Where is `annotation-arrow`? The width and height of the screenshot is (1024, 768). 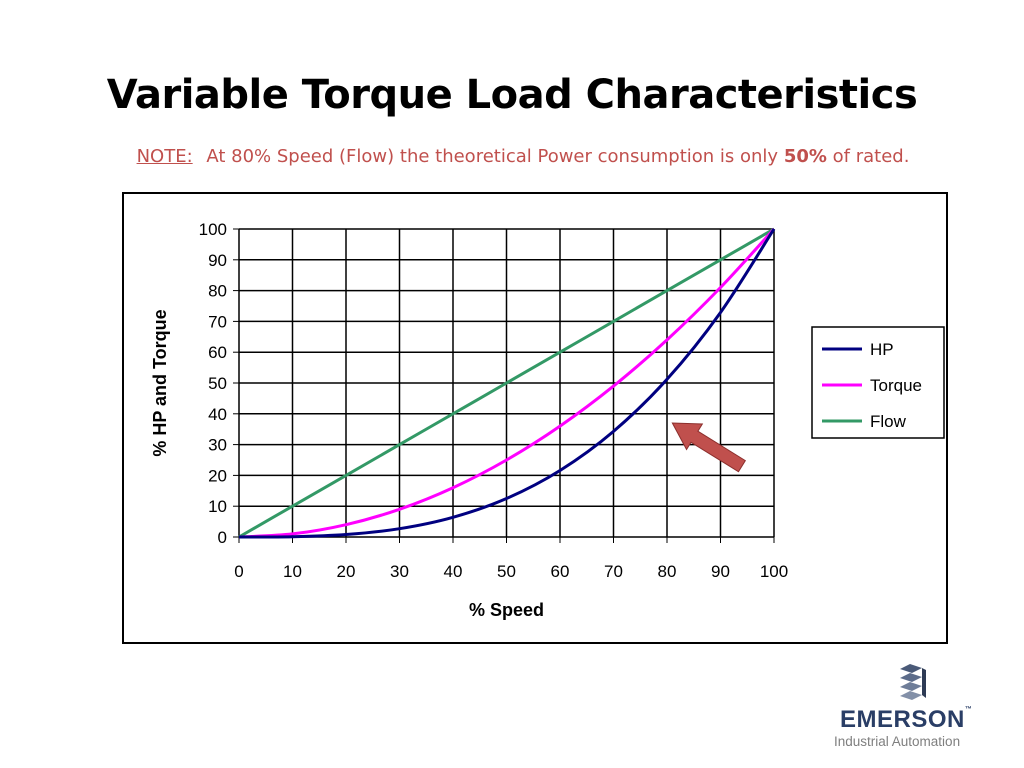 annotation-arrow is located at coordinates (709, 447).